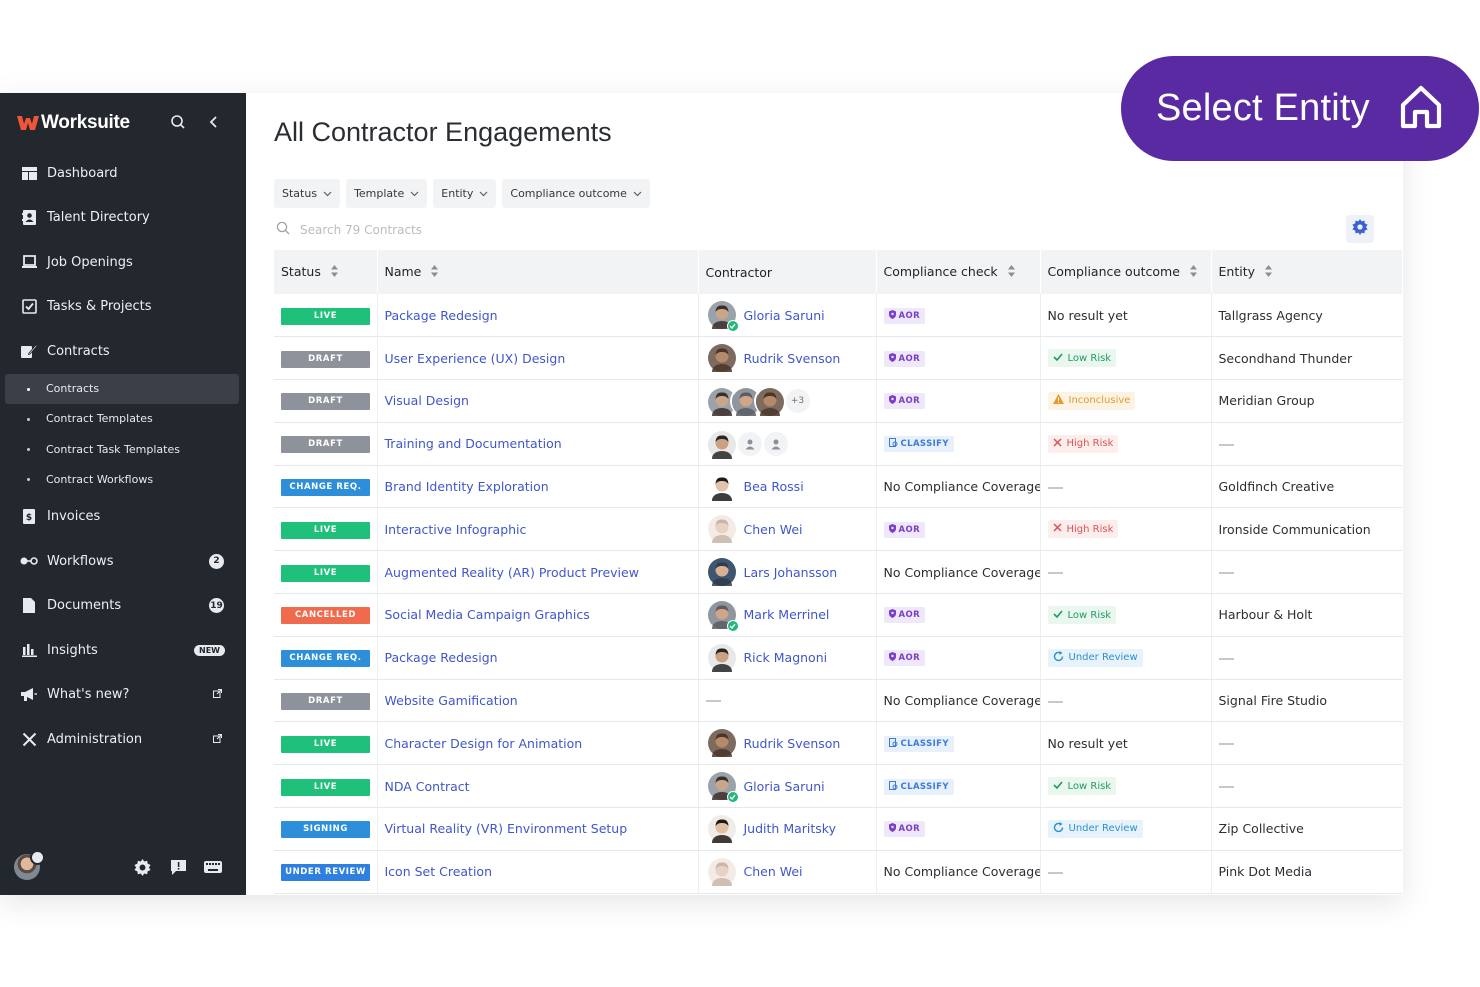 The height and width of the screenshot is (987, 1480). I want to click on column-header-entity: Entity, so click(1306, 272).